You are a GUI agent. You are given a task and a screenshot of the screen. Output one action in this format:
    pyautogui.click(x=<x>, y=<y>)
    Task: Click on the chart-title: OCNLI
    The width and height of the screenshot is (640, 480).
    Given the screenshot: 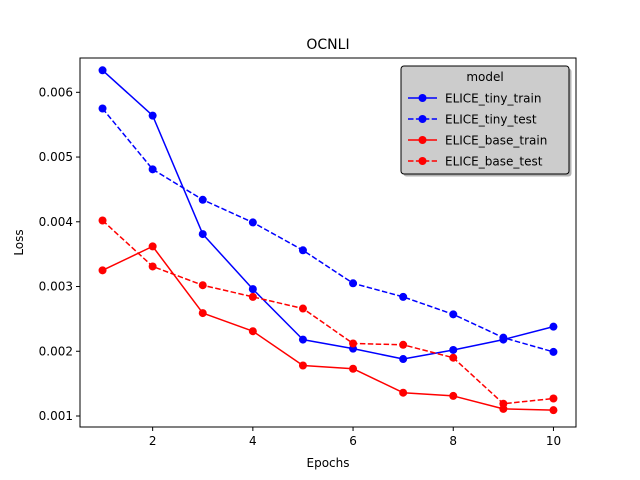 What is the action you would take?
    pyautogui.click(x=327, y=45)
    